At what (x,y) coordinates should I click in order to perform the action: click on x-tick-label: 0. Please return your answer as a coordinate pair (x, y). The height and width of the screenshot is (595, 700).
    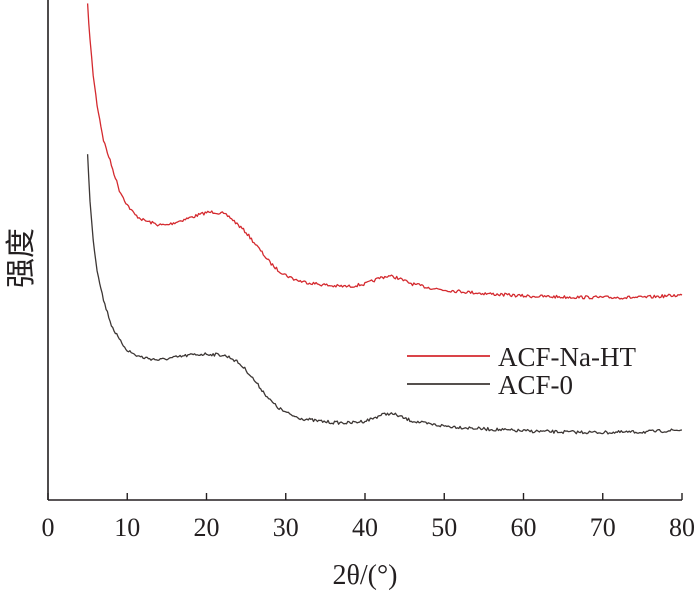
    Looking at the image, I should click on (48, 527).